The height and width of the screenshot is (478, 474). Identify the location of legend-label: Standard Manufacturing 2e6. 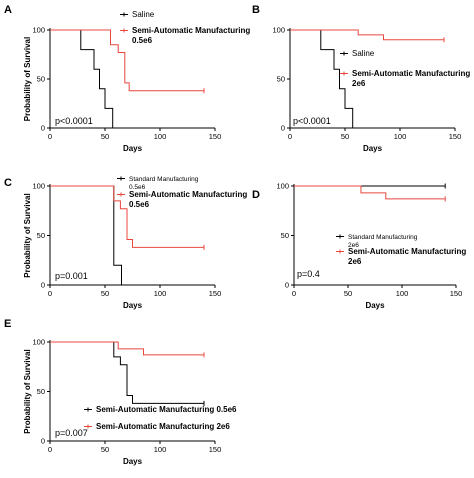
(383, 241).